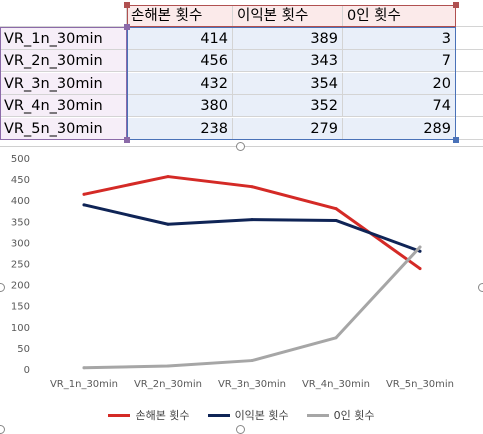  I want to click on x-tick-label: VR_4n_30min, so click(336, 384).